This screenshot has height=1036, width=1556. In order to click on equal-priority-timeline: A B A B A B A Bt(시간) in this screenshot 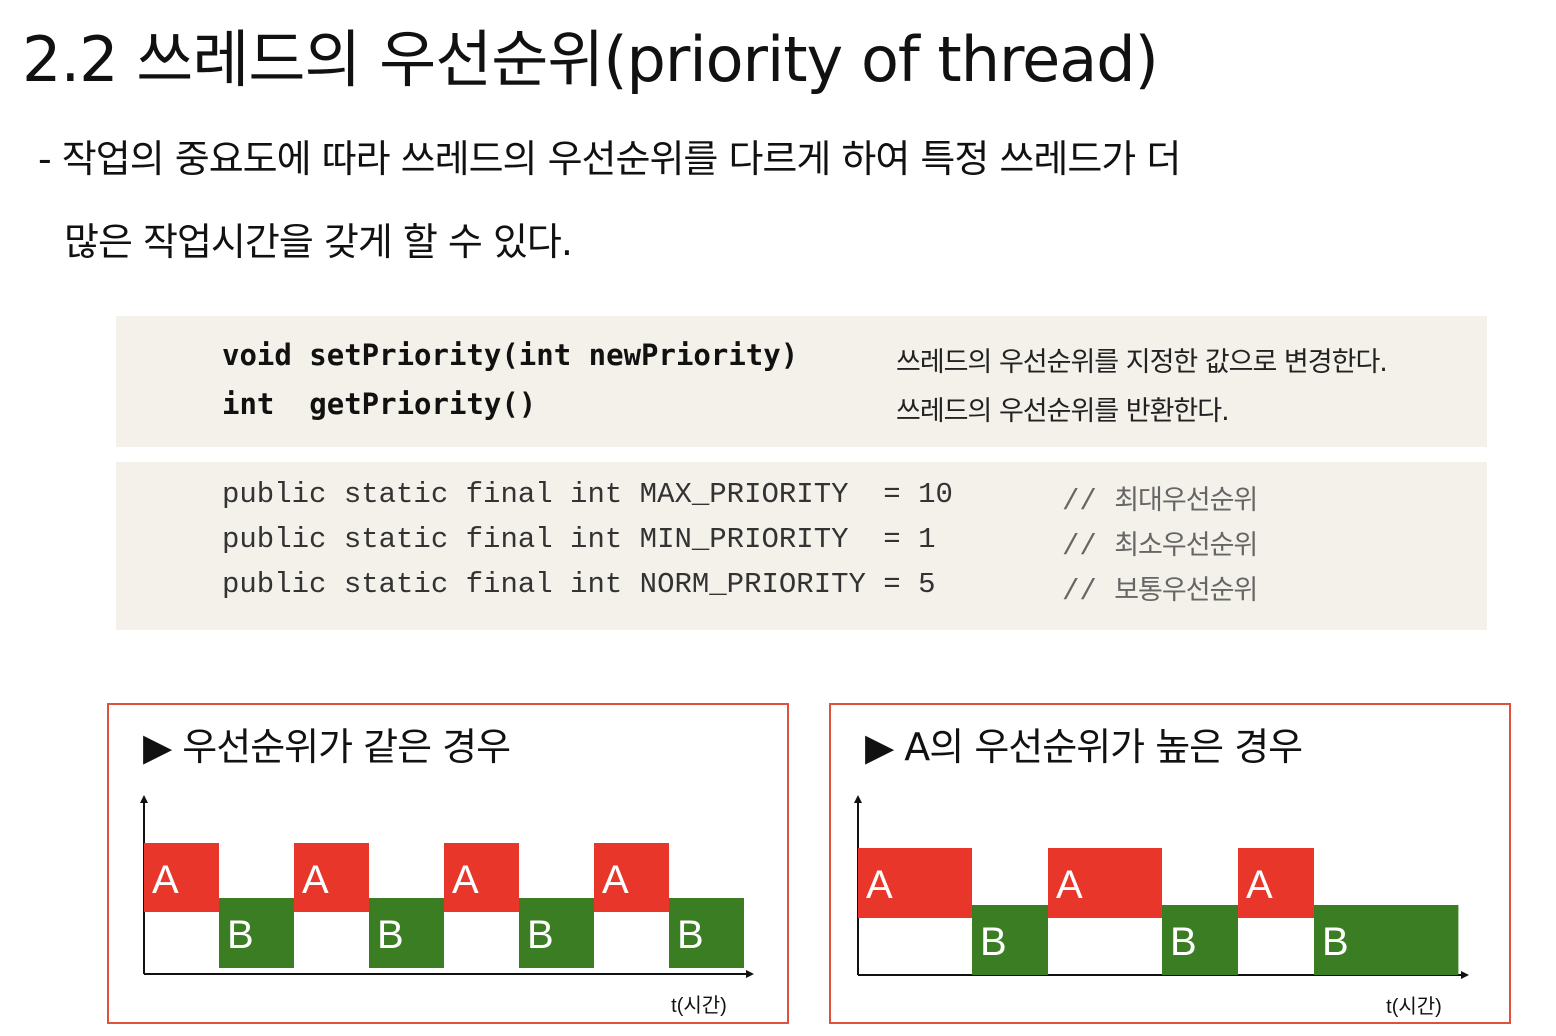, I will do `click(447, 906)`.